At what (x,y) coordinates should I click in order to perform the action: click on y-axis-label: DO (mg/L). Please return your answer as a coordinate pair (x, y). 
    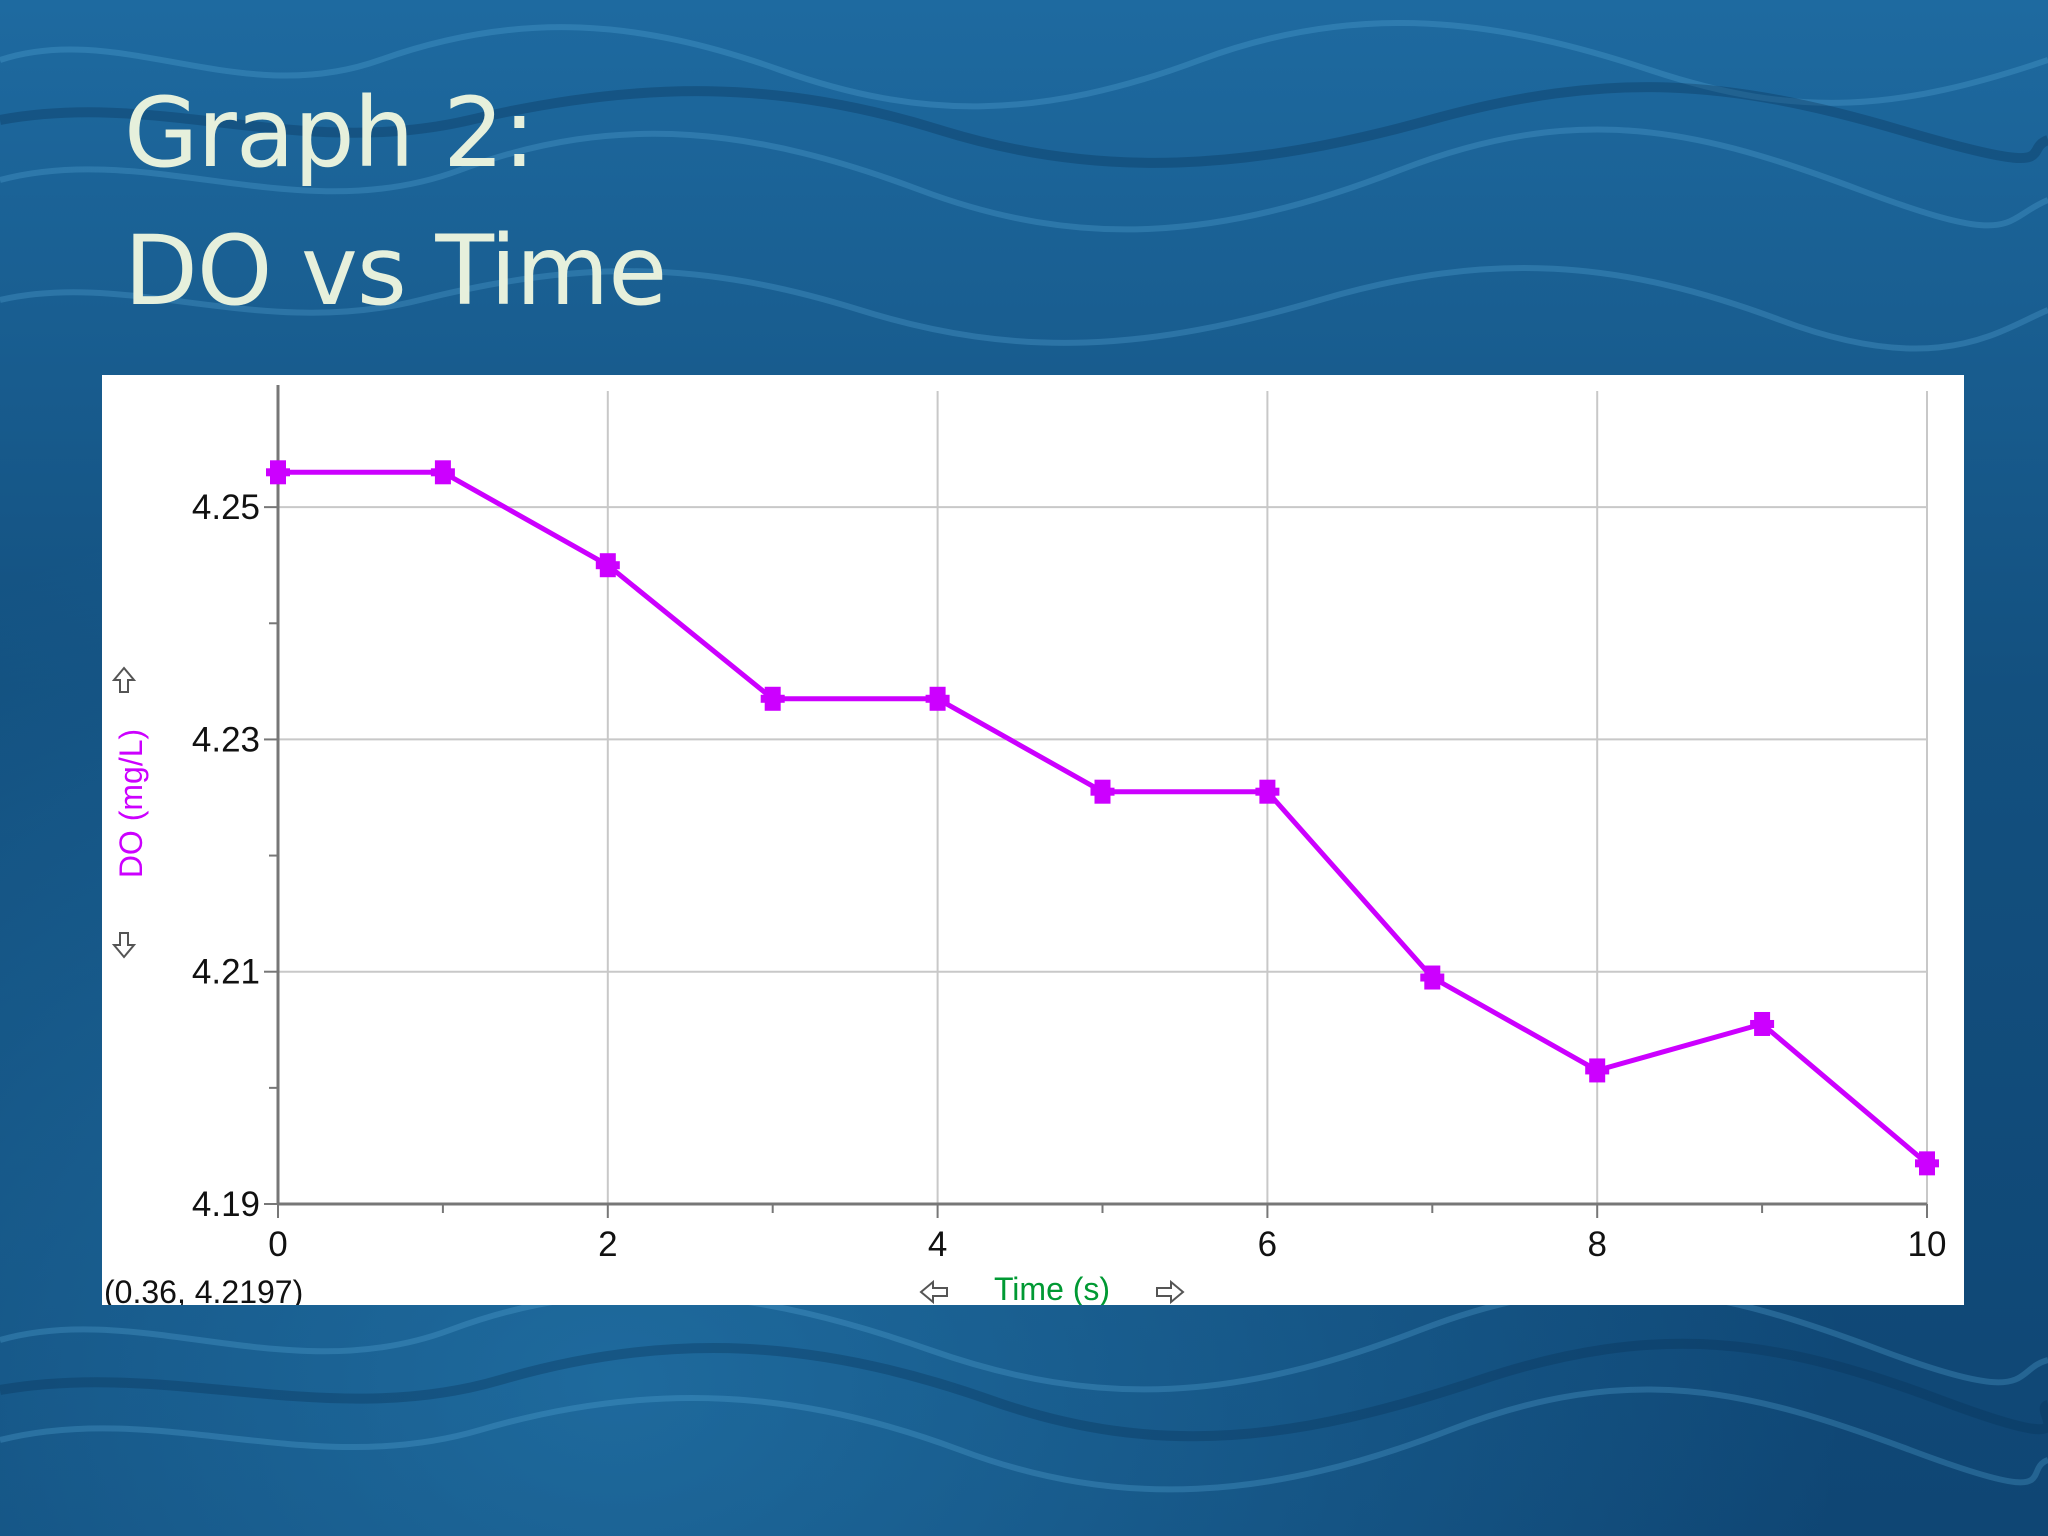
    Looking at the image, I should click on (131, 803).